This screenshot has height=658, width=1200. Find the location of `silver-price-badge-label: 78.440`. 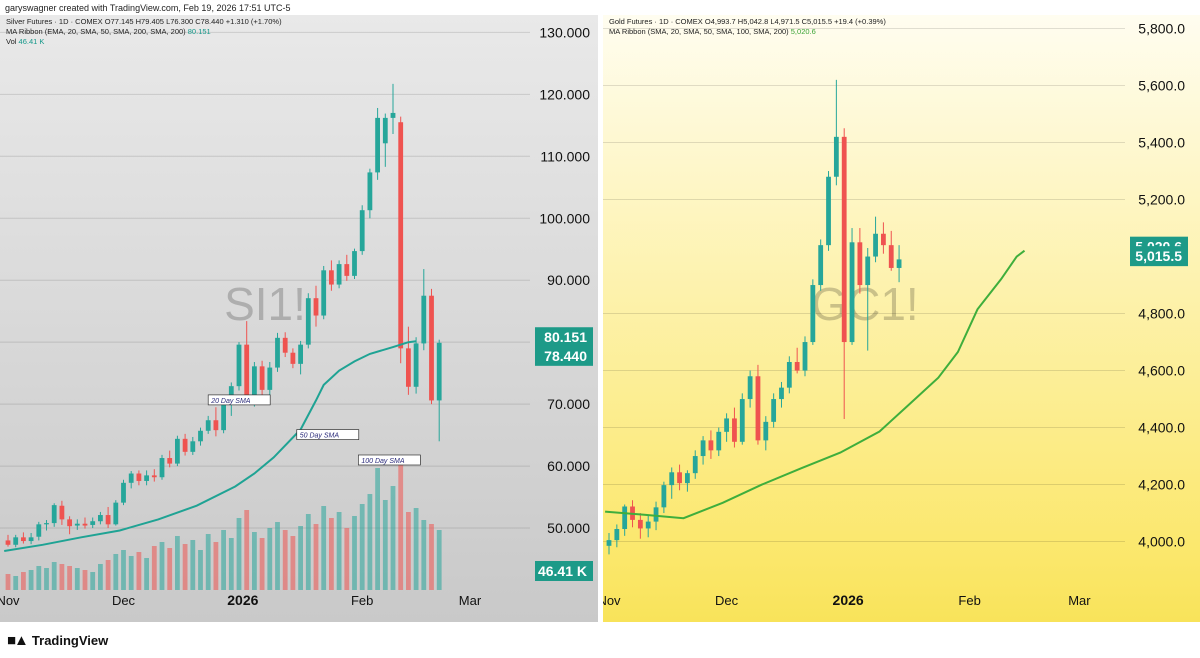

silver-price-badge-label: 78.440 is located at coordinates (565, 356).